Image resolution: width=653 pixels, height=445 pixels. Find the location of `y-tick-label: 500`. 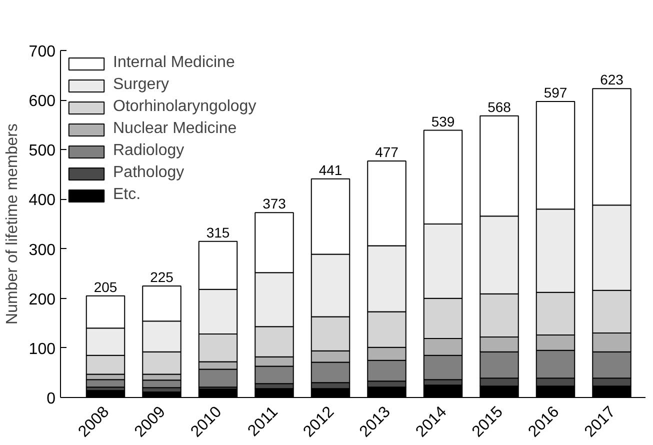

y-tick-label: 500 is located at coordinates (42, 151).